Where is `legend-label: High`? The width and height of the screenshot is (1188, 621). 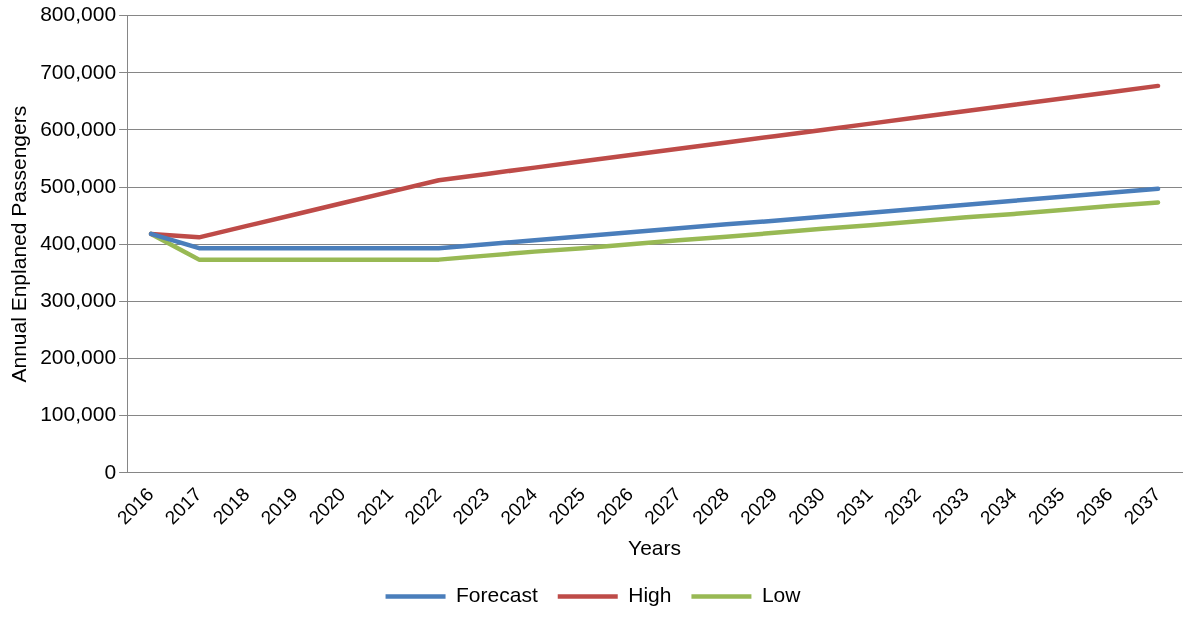
legend-label: High is located at coordinates (650, 595).